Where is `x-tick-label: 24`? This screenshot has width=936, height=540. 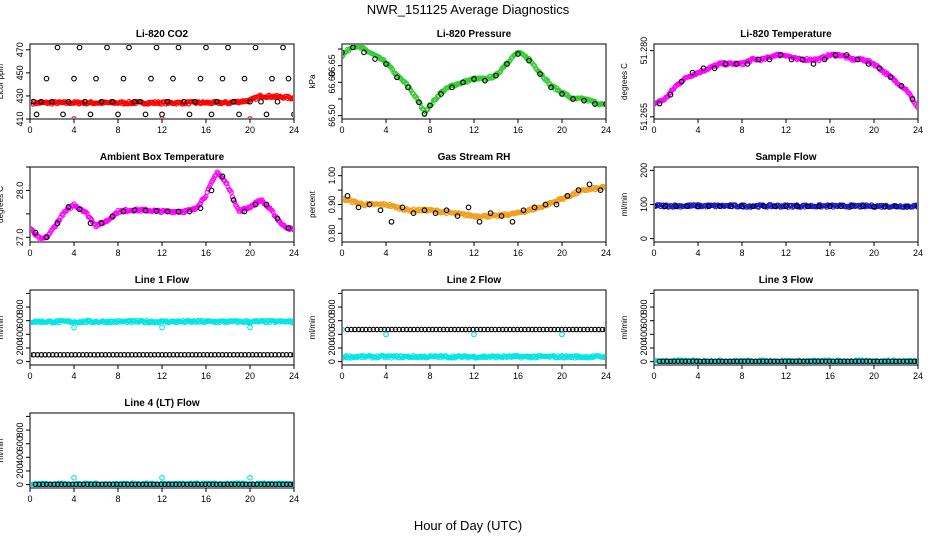 x-tick-label: 24 is located at coordinates (294, 253).